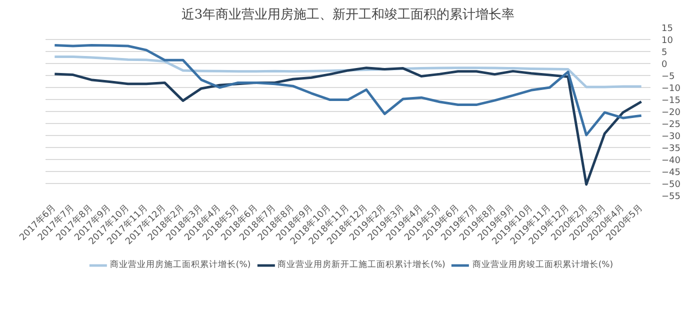 The width and height of the screenshot is (700, 323). What do you see at coordinates (667, 29) in the screenshot?
I see `y-tick-label: 15` at bounding box center [667, 29].